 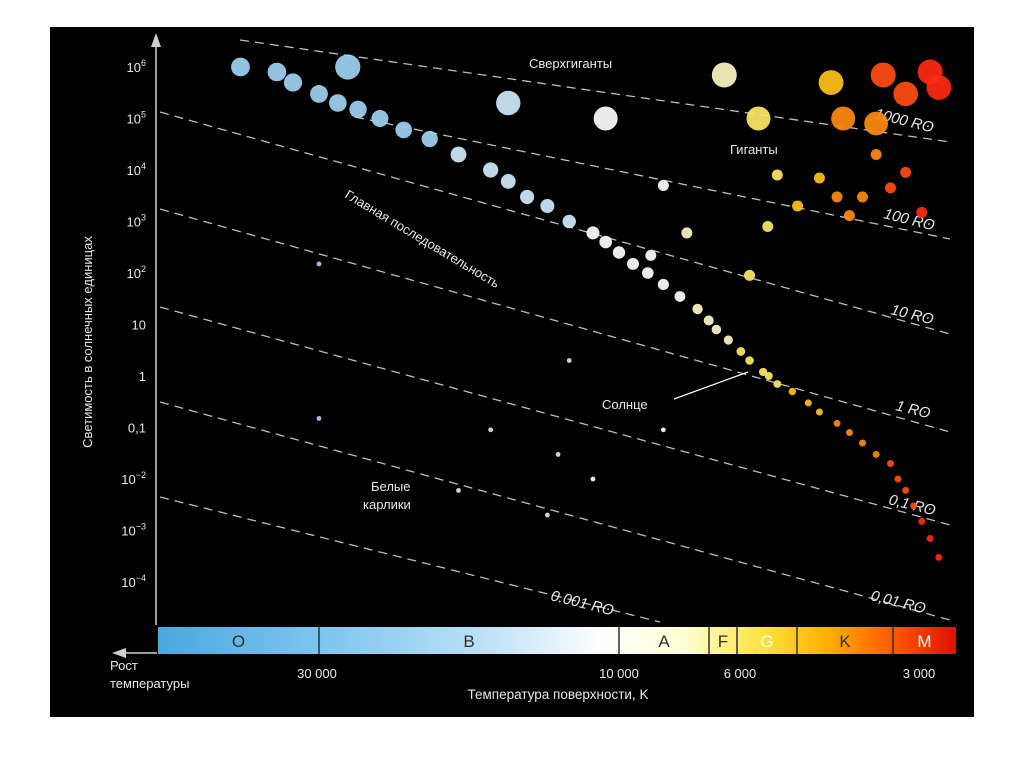 What do you see at coordinates (156, 40) in the screenshot?
I see `y-axis-arrow` at bounding box center [156, 40].